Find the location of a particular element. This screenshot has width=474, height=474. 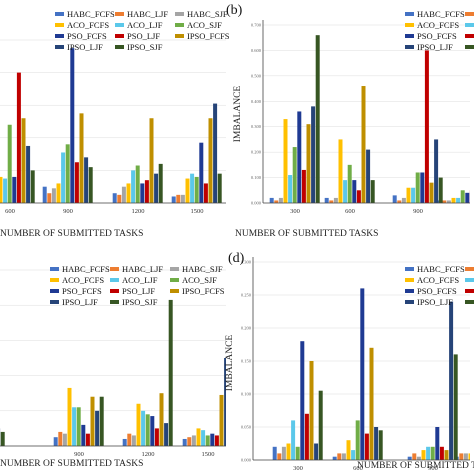

legend-entry: PSO_LJF is located at coordinates (143, 36).